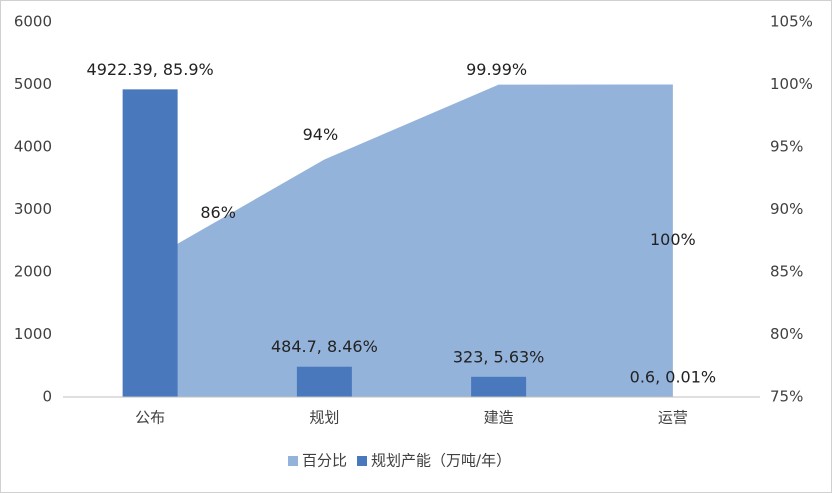 The width and height of the screenshot is (832, 493). What do you see at coordinates (324, 461) in the screenshot?
I see `legend-label: 百分比` at bounding box center [324, 461].